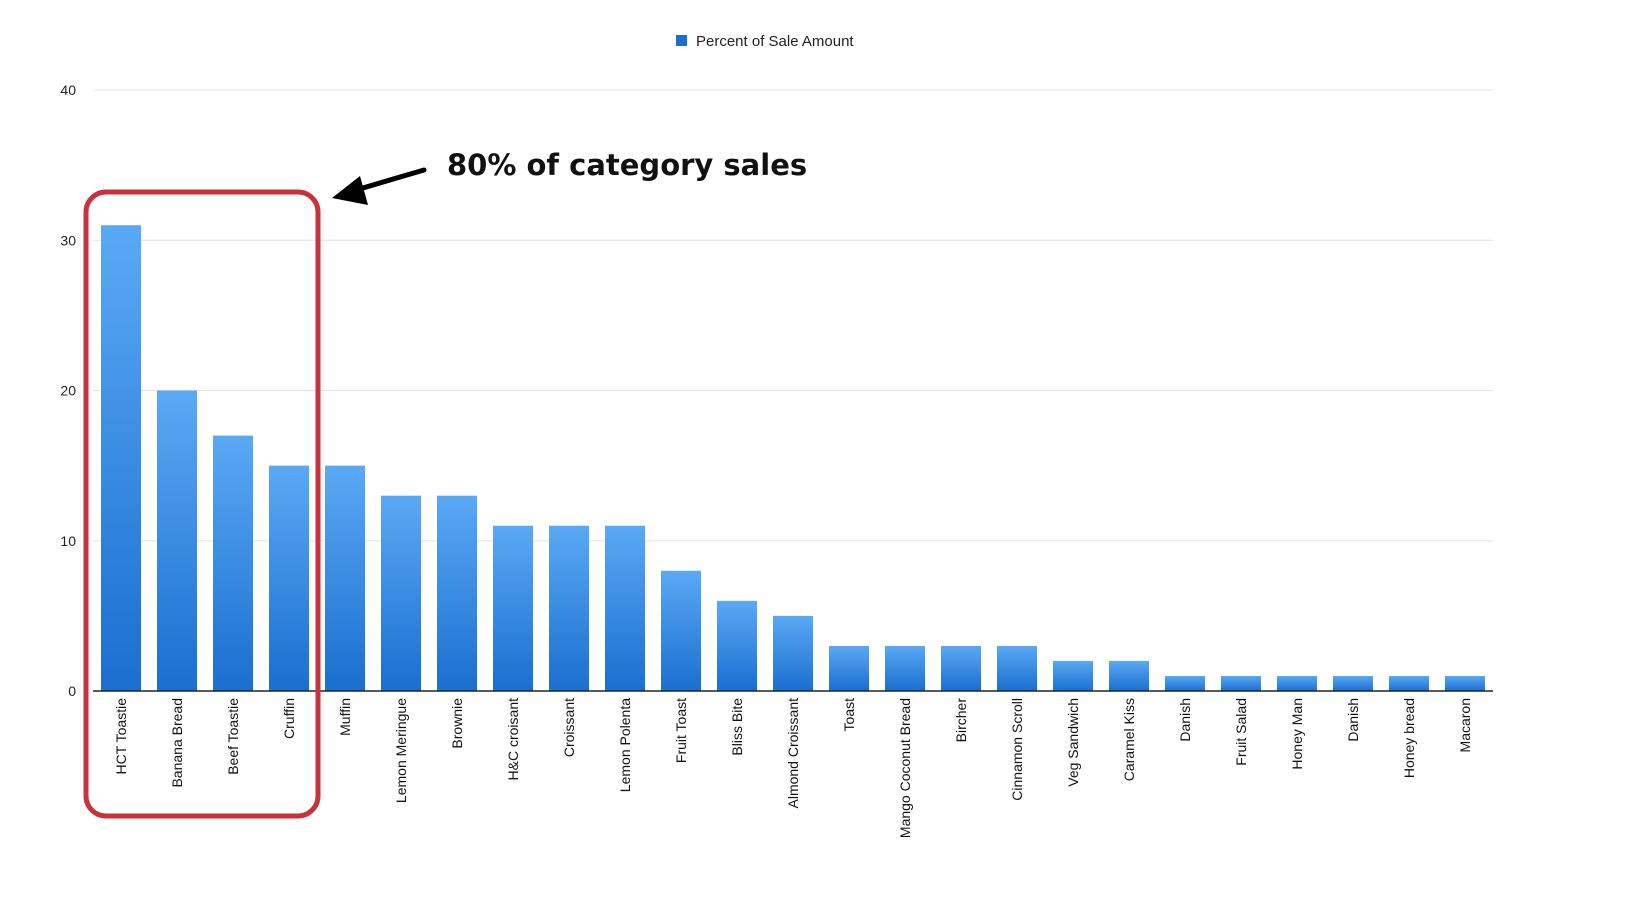  I want to click on x-tick-label: Fruit Salad, so click(1241, 732).